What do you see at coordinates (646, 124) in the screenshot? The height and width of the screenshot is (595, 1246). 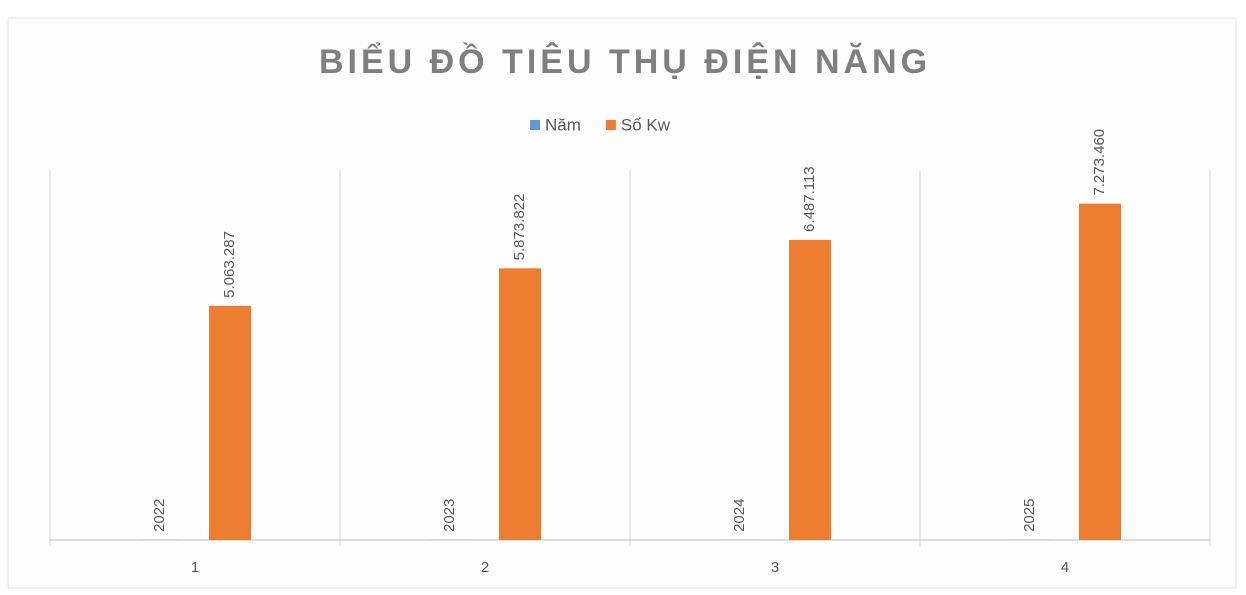 I see `legend-label: Số Kw` at bounding box center [646, 124].